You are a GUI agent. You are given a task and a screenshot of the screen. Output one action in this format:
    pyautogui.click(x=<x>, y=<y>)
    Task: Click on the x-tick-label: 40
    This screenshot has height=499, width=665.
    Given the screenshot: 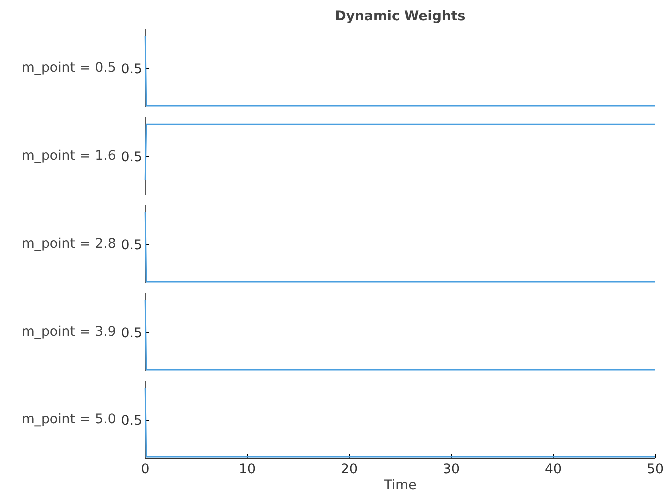 What is the action you would take?
    pyautogui.click(x=553, y=470)
    